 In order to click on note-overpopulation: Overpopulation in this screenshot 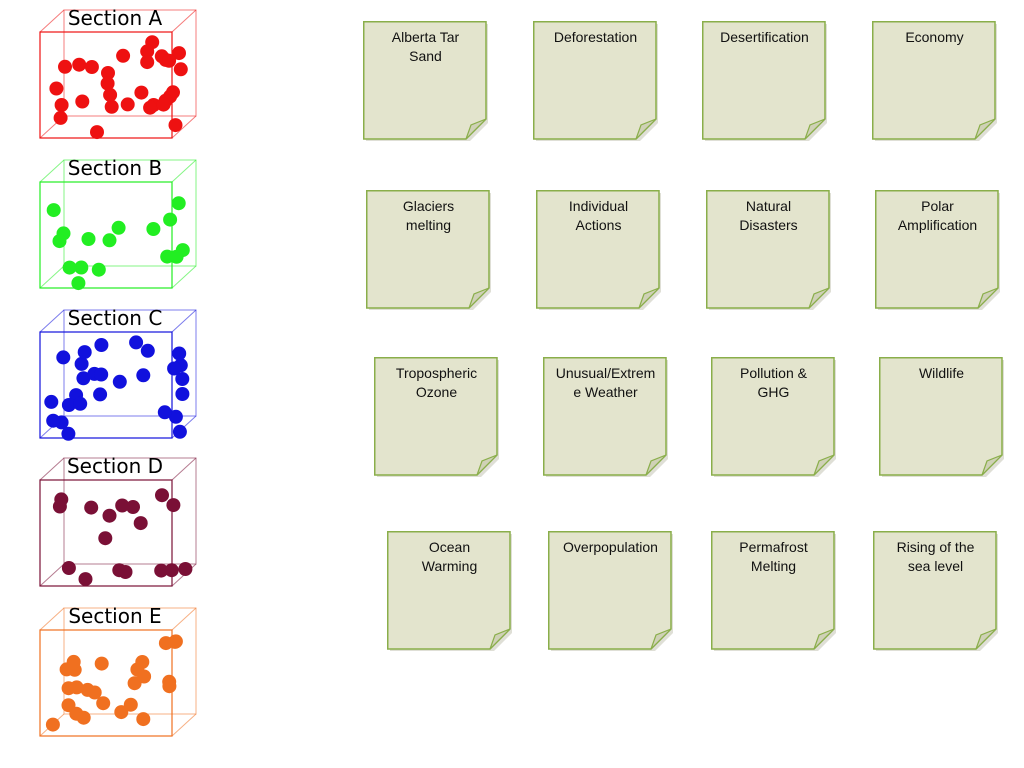, I will do `click(610, 591)`.